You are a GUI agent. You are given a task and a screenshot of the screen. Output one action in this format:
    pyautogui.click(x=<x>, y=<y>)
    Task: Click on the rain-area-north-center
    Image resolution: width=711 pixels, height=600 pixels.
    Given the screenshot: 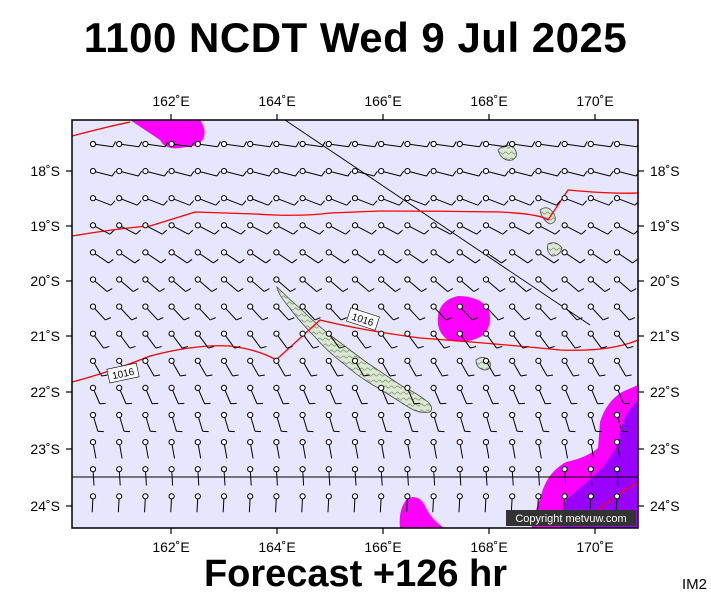 What is the action you would take?
    pyautogui.click(x=463, y=319)
    